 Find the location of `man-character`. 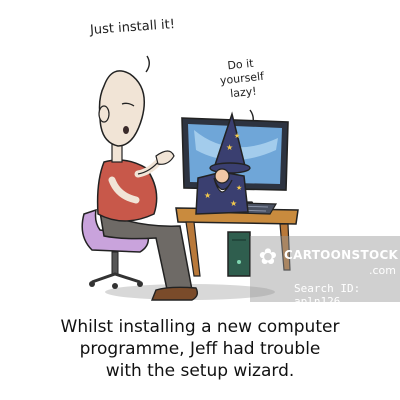

man-character is located at coordinates (147, 185).